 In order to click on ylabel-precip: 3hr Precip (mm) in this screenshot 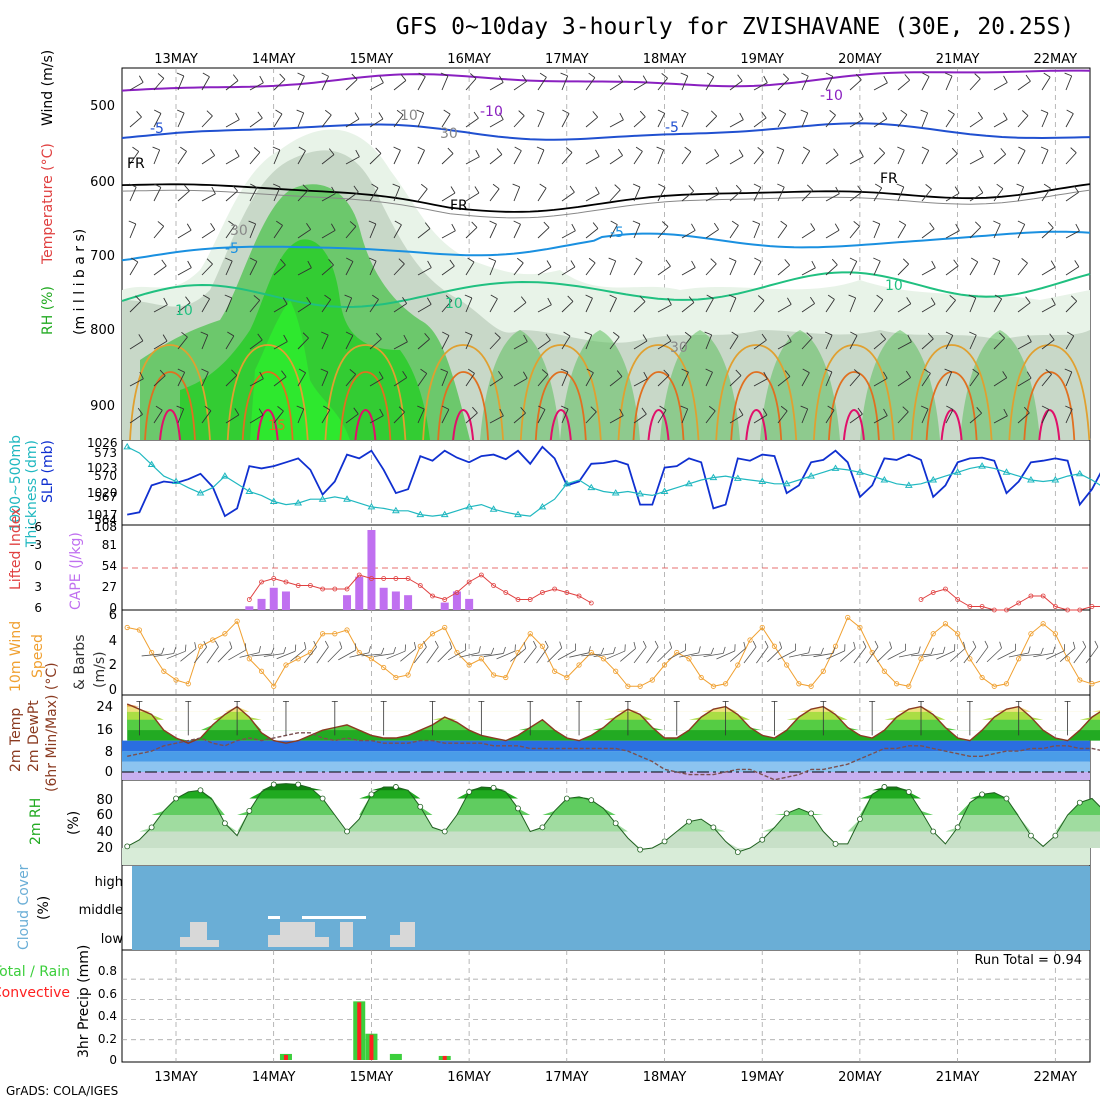, I will do `click(84, 1001)`.